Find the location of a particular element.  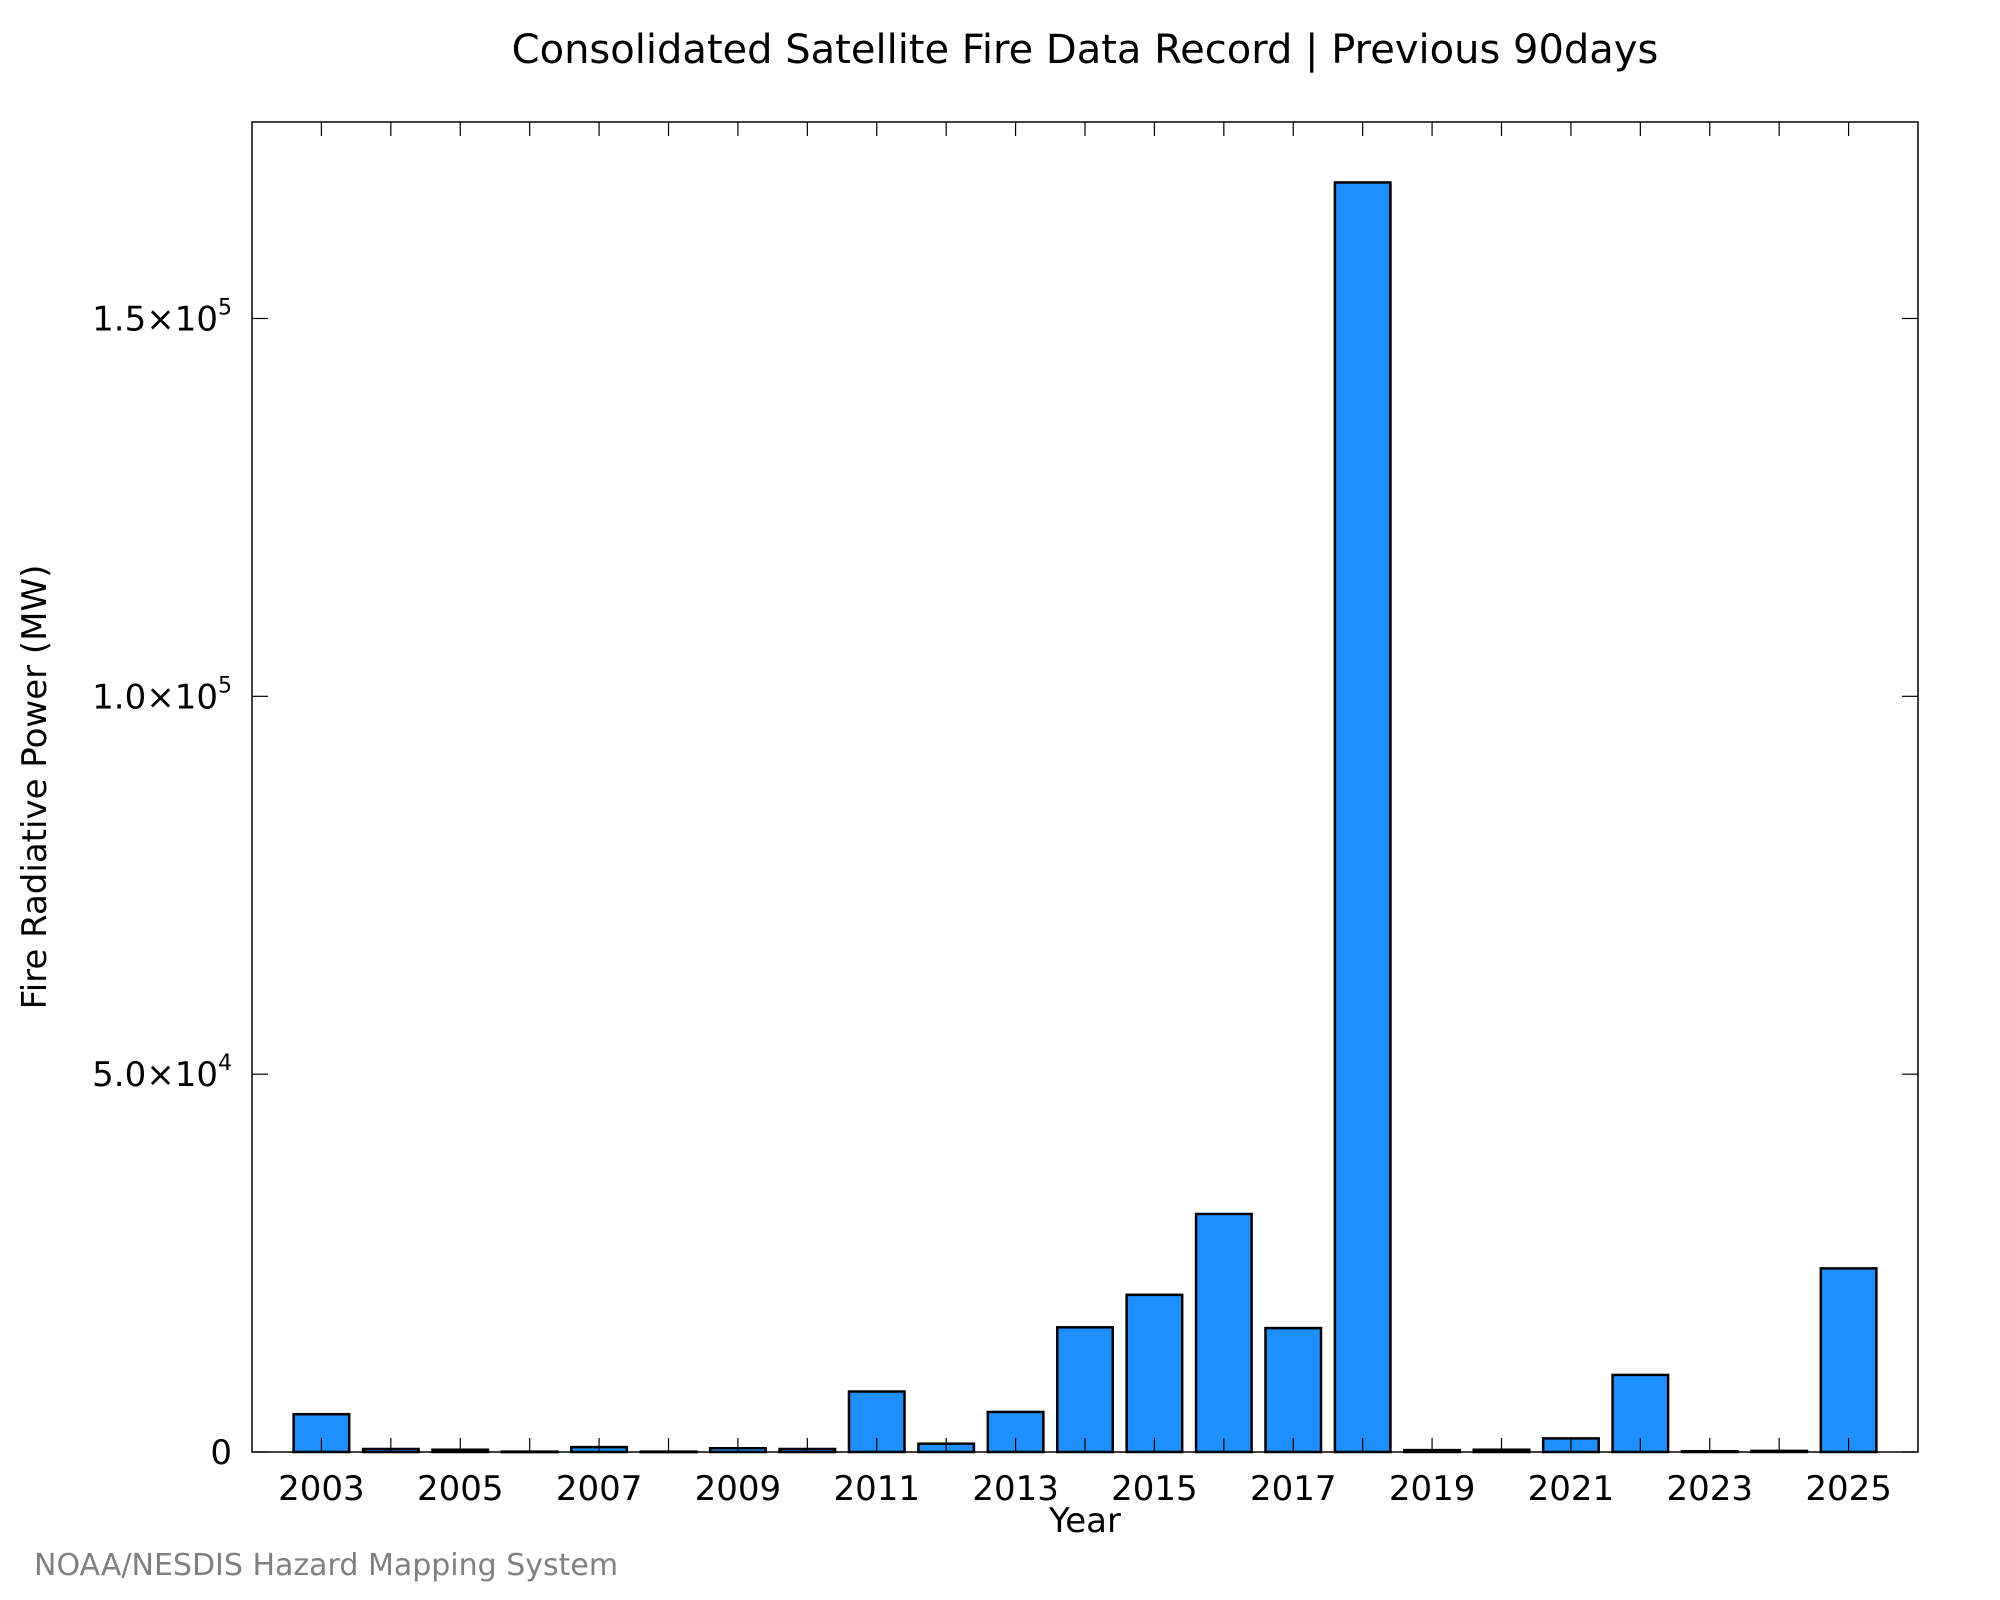

x-tick-label-2011: 2011 is located at coordinates (876, 1489).